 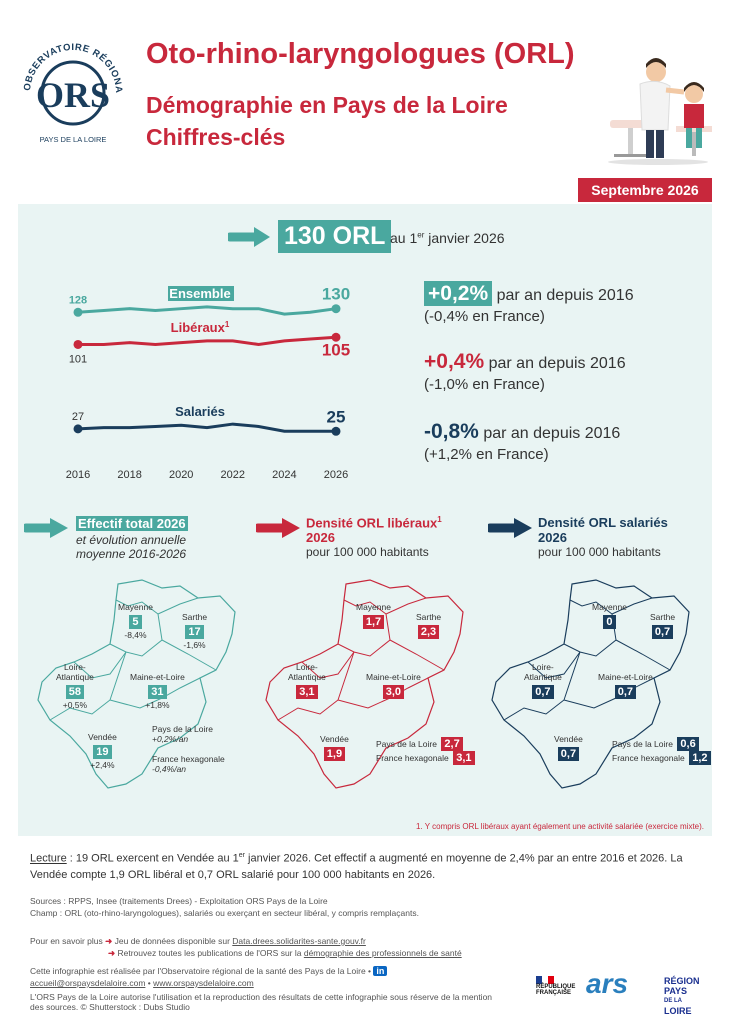 I want to click on email-link: accueil@orspaysdelaloire.com, so click(x=88, y=983).